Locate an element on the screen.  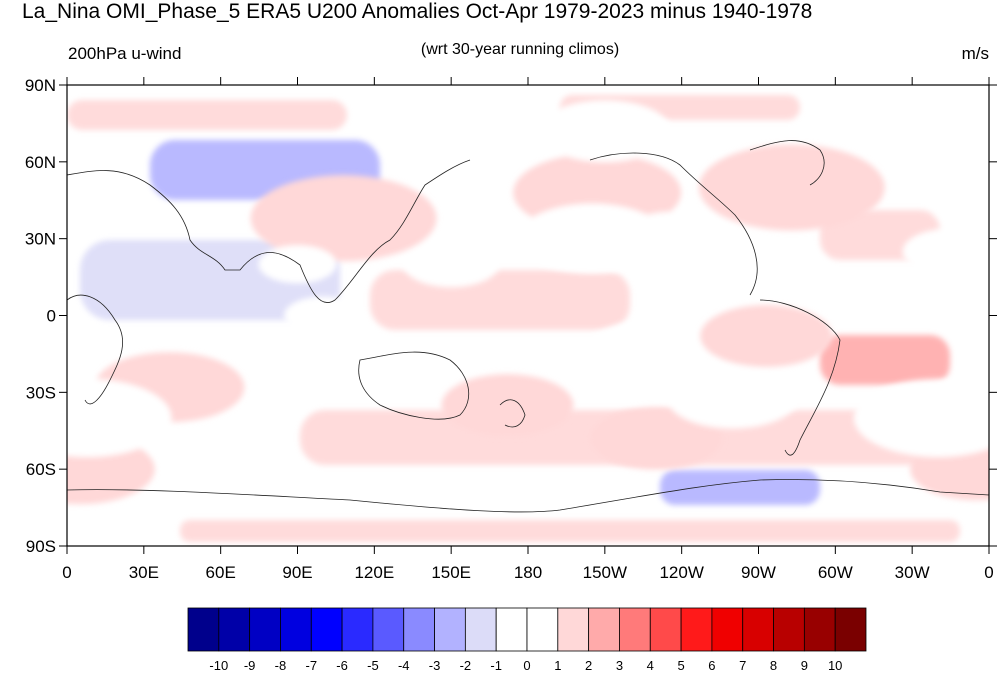
colorbar-label: 7 is located at coordinates (742, 665).